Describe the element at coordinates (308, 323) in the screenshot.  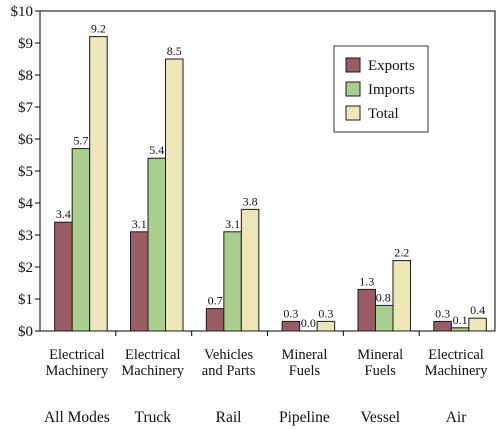
I see `data-label: 0.0` at that location.